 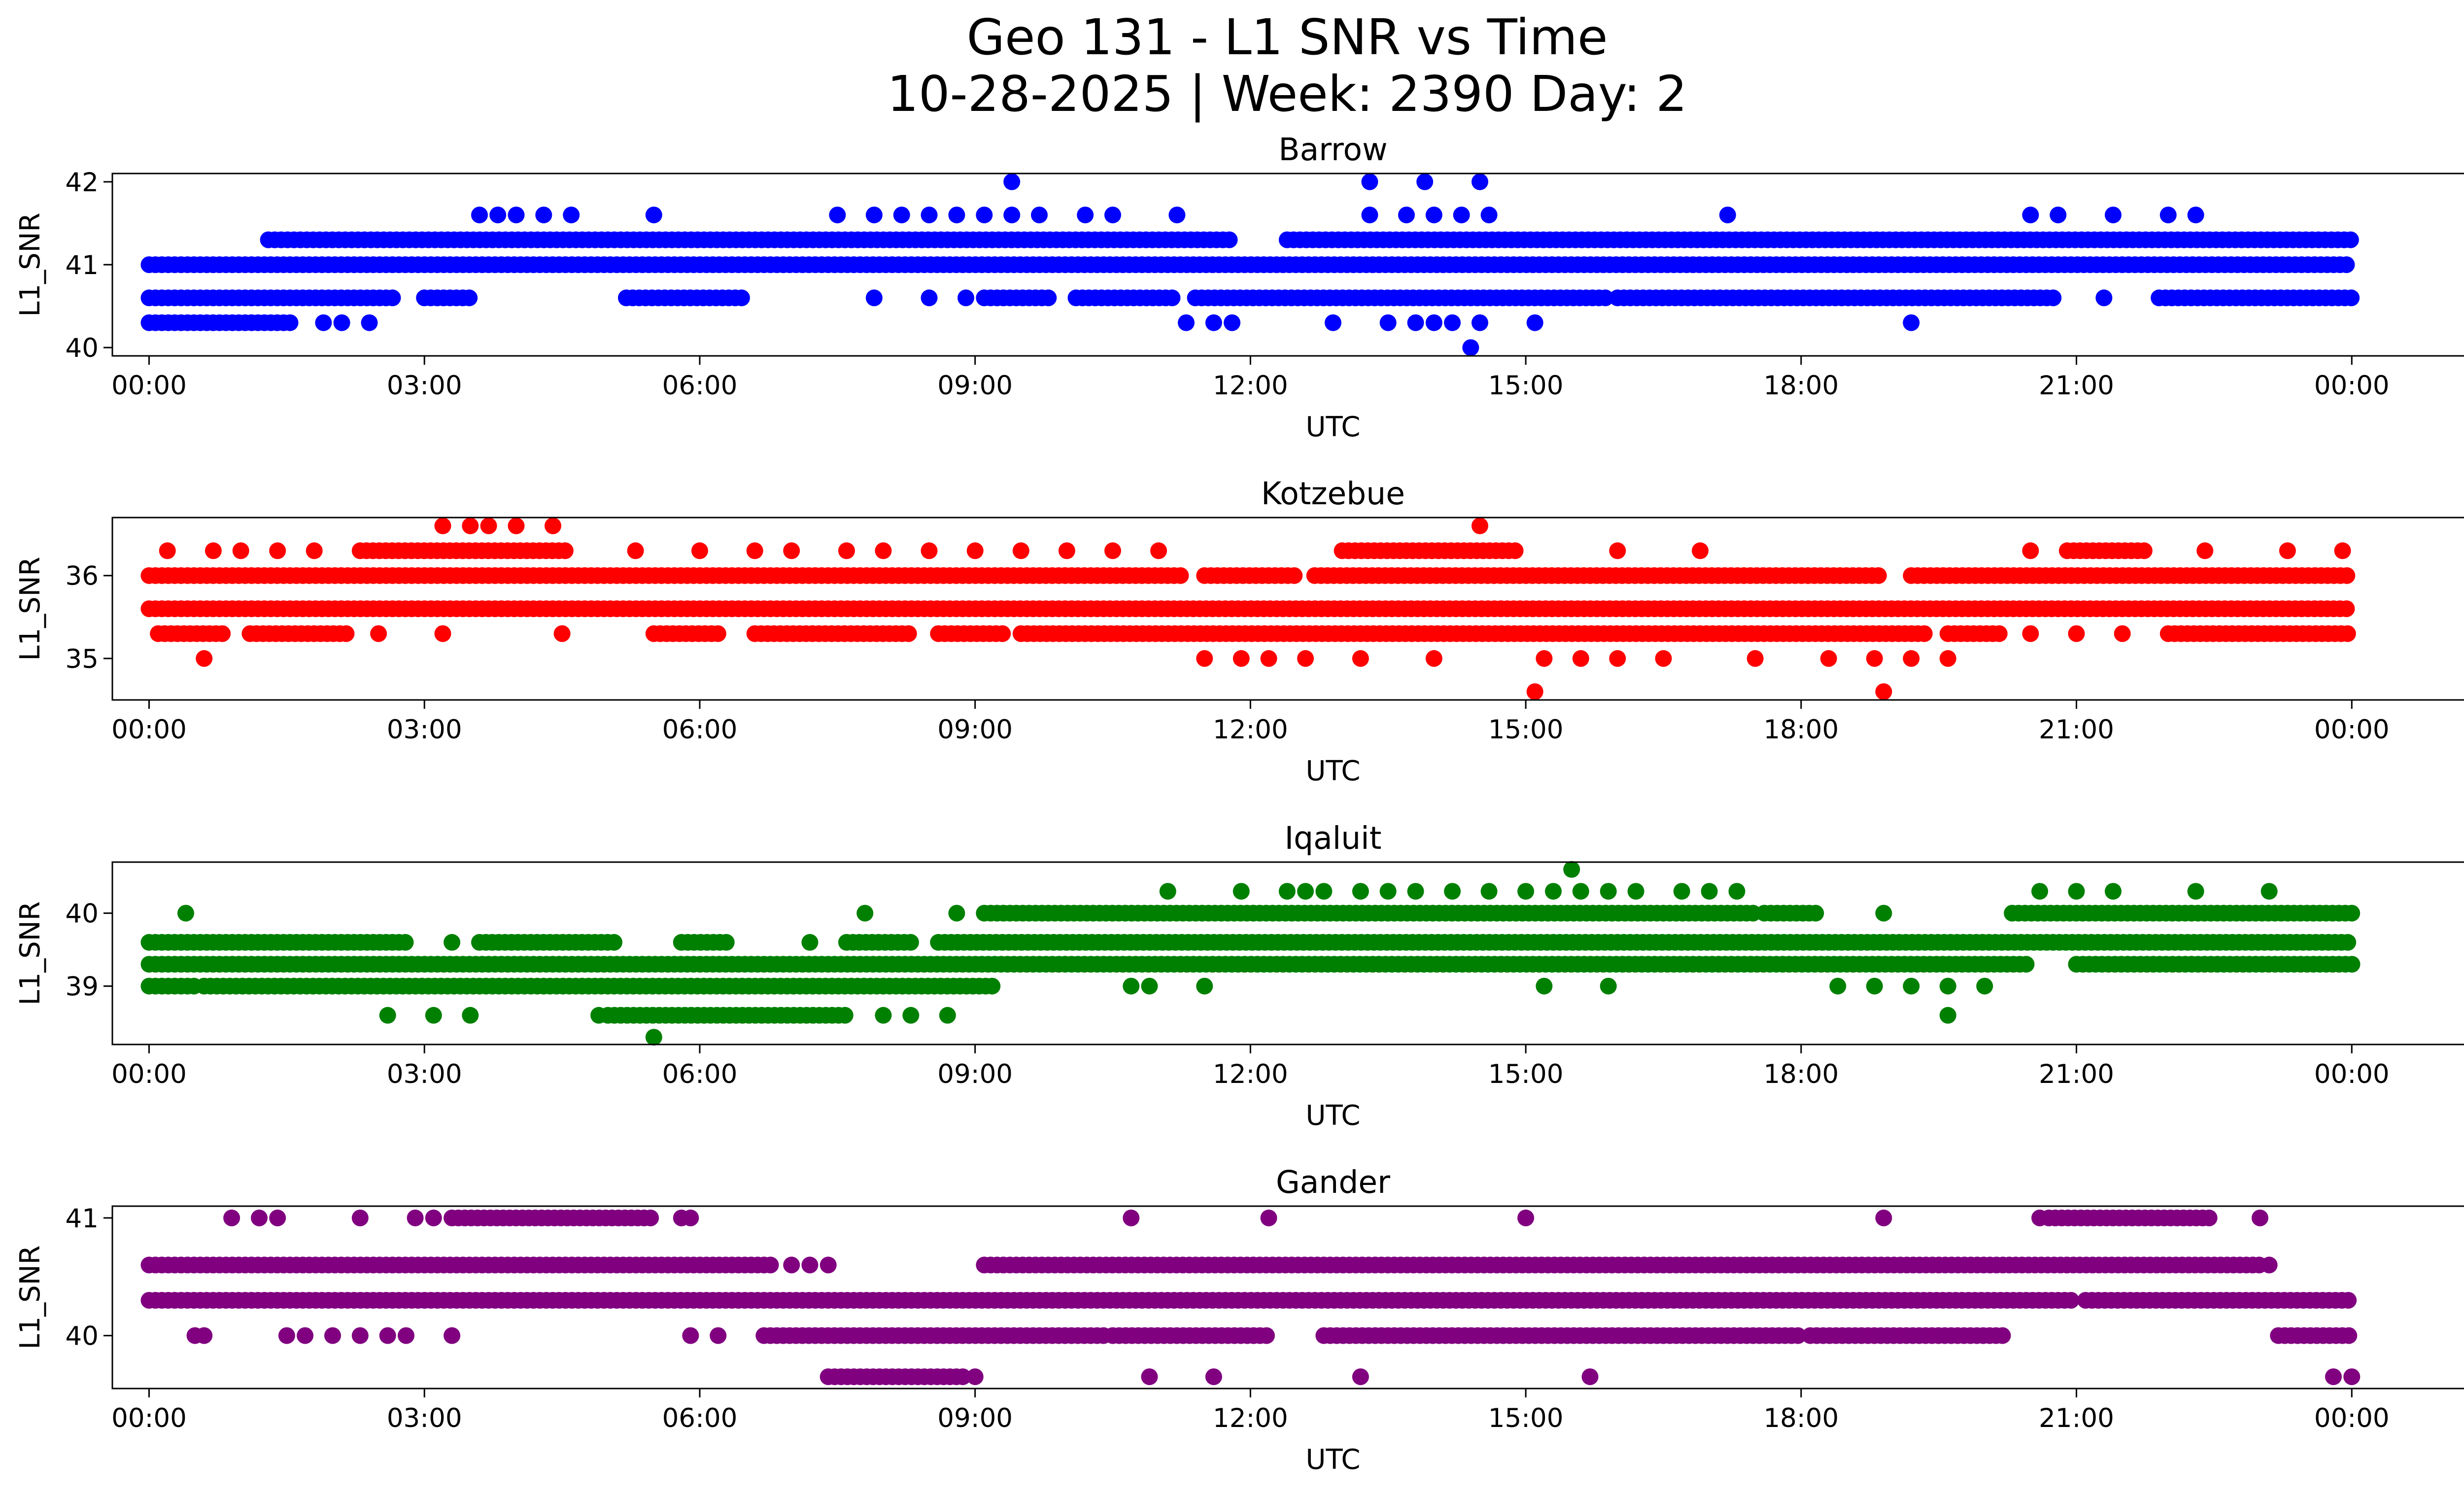 What do you see at coordinates (2076, 386) in the screenshot?
I see `x-tick-label: 21:00` at bounding box center [2076, 386].